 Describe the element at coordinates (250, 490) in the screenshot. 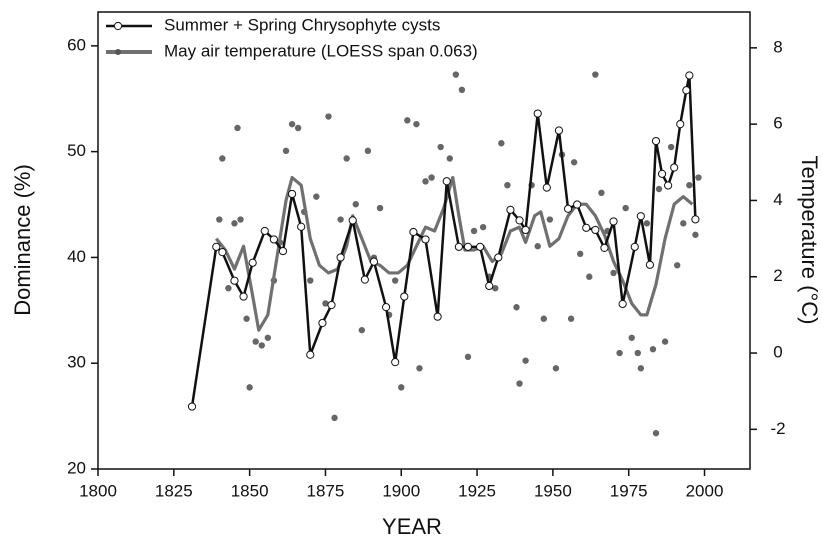

I see `x-tick-label: 1850` at that location.